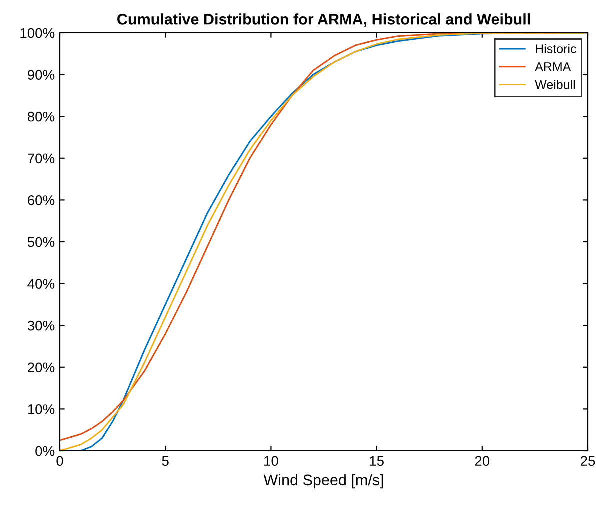 This screenshot has width=596, height=505. Describe the element at coordinates (41, 284) in the screenshot. I see `y-tick-label: 40%` at that location.